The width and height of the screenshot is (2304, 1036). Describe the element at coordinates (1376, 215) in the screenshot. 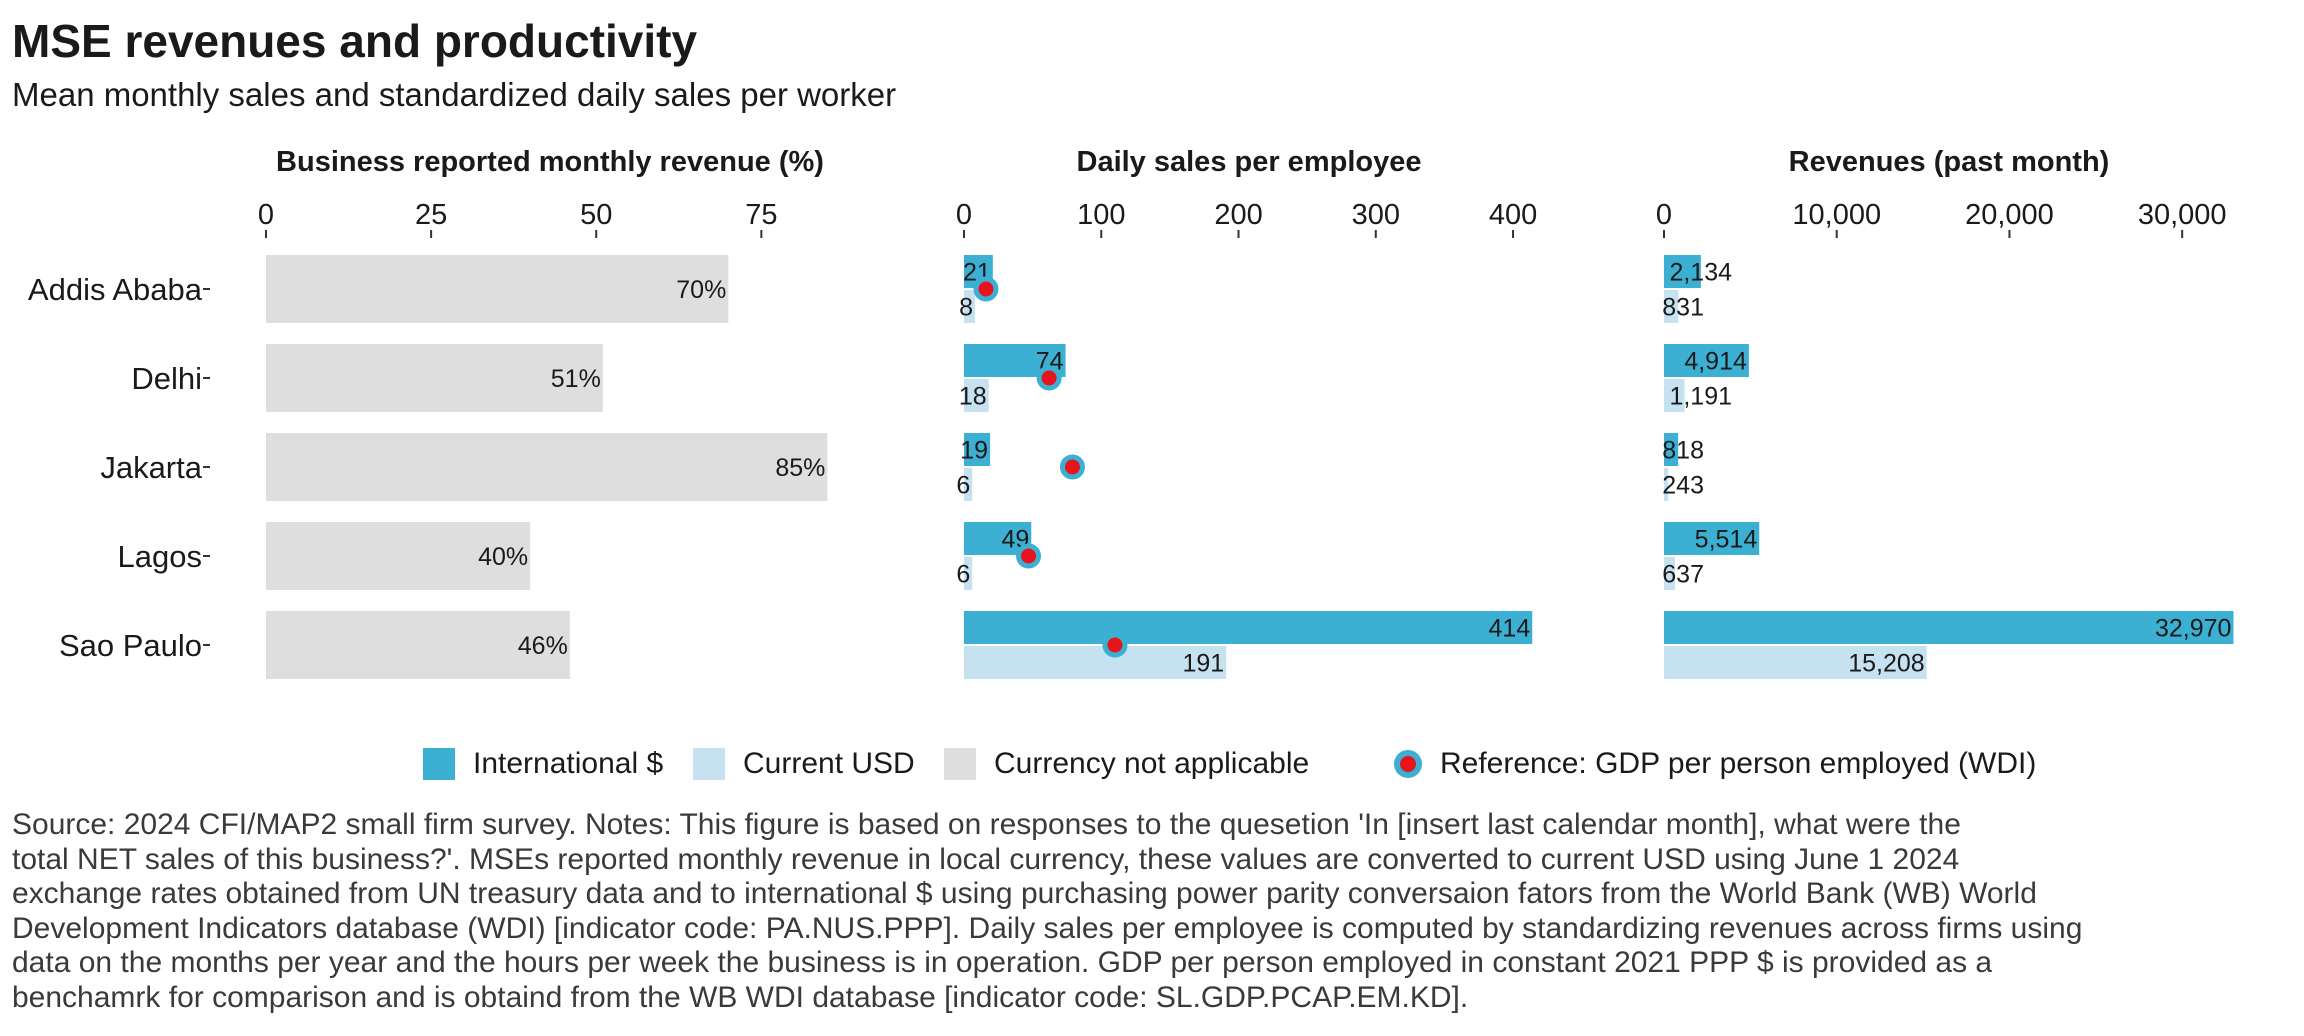

I see `x-tick-label-p2-3: 300` at that location.